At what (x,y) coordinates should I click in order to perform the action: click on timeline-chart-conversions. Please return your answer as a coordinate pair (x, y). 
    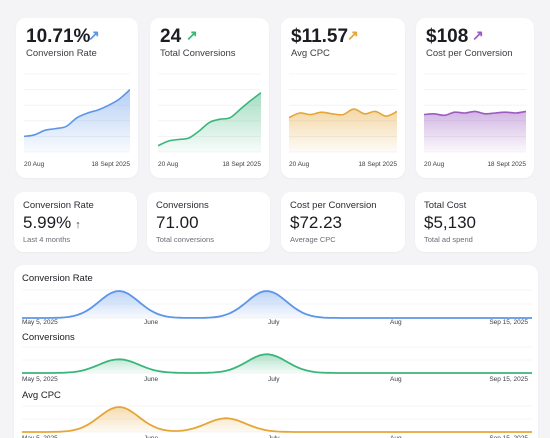
    Looking at the image, I should click on (277, 360).